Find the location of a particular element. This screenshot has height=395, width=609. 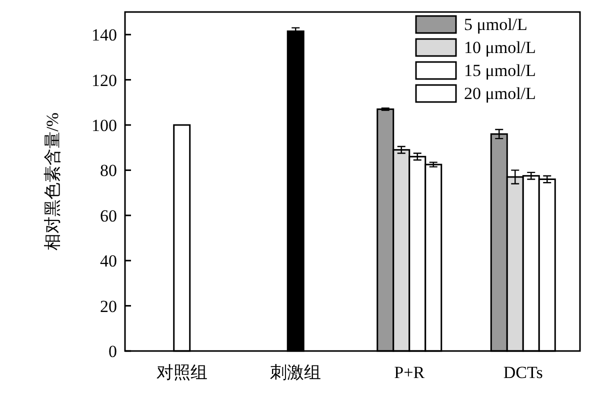

y-axis-title: 相对黑色素含量/% is located at coordinates (52, 181).